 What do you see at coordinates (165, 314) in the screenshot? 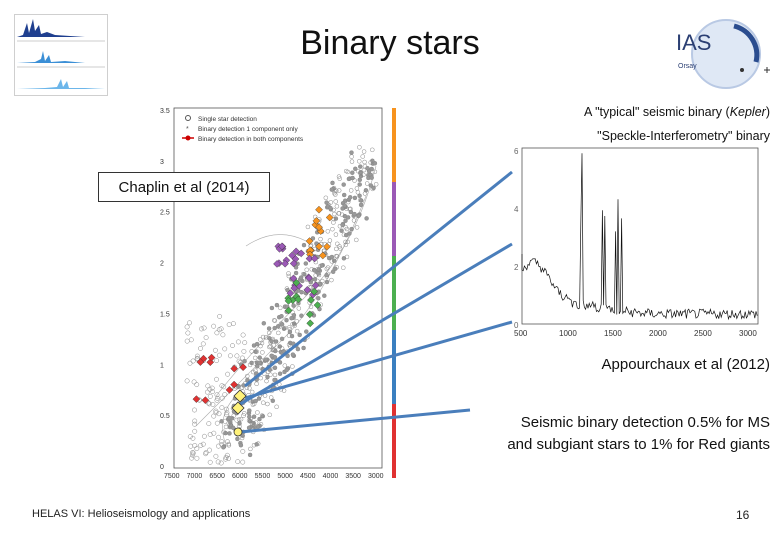
I see `hr-ytick-label: 1.5` at bounding box center [165, 314].